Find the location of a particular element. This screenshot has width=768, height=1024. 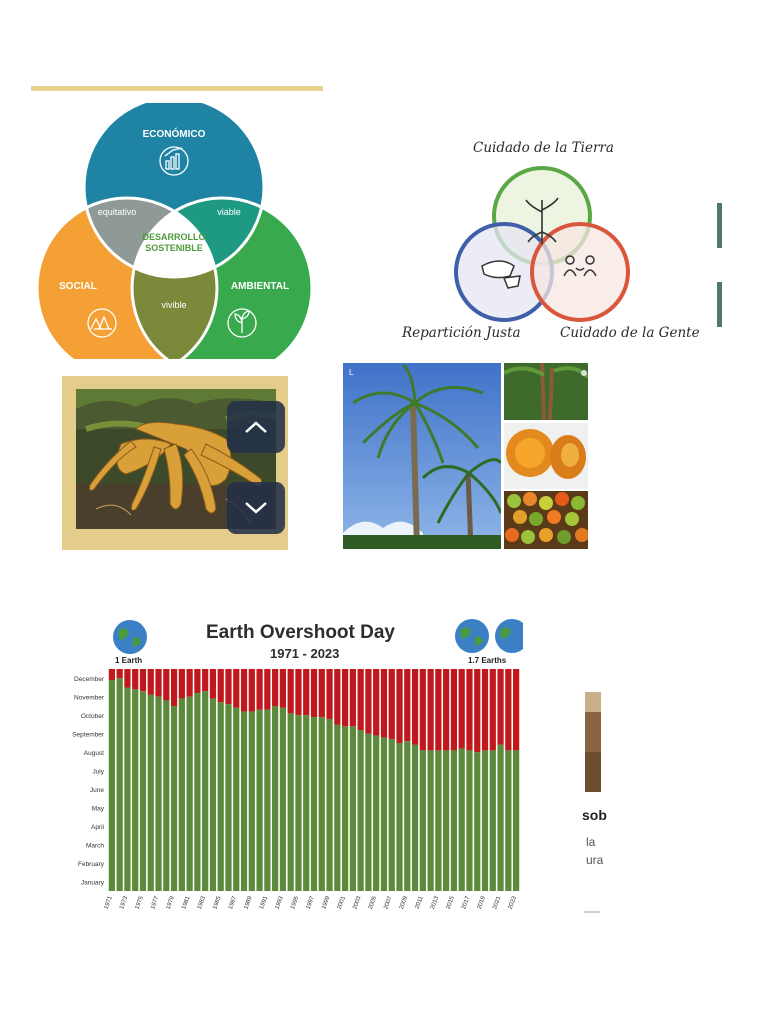

card-divider is located at coordinates (592, 912).